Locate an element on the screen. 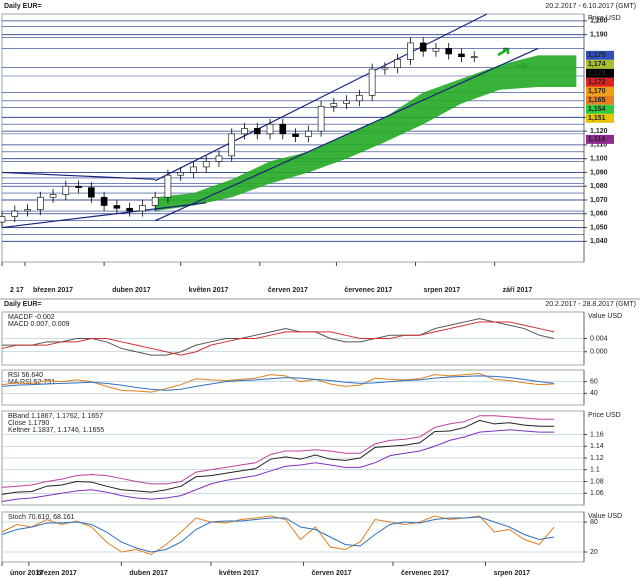  y-tick-label: 20 is located at coordinates (594, 552).